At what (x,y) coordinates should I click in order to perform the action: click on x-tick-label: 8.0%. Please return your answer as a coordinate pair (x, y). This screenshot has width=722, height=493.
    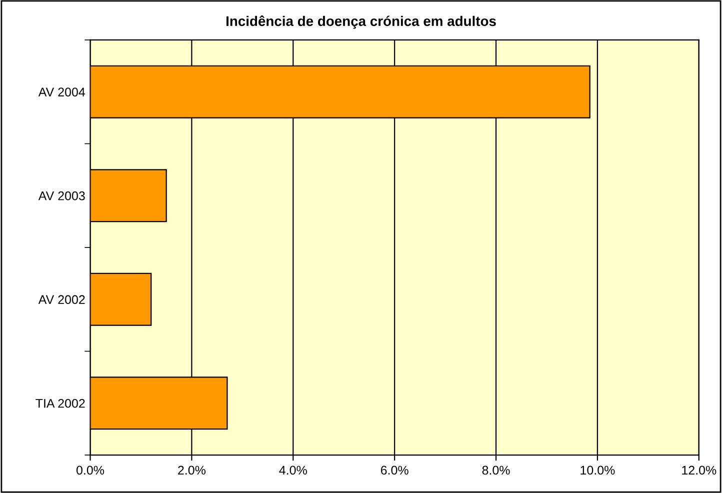
    Looking at the image, I should click on (496, 470).